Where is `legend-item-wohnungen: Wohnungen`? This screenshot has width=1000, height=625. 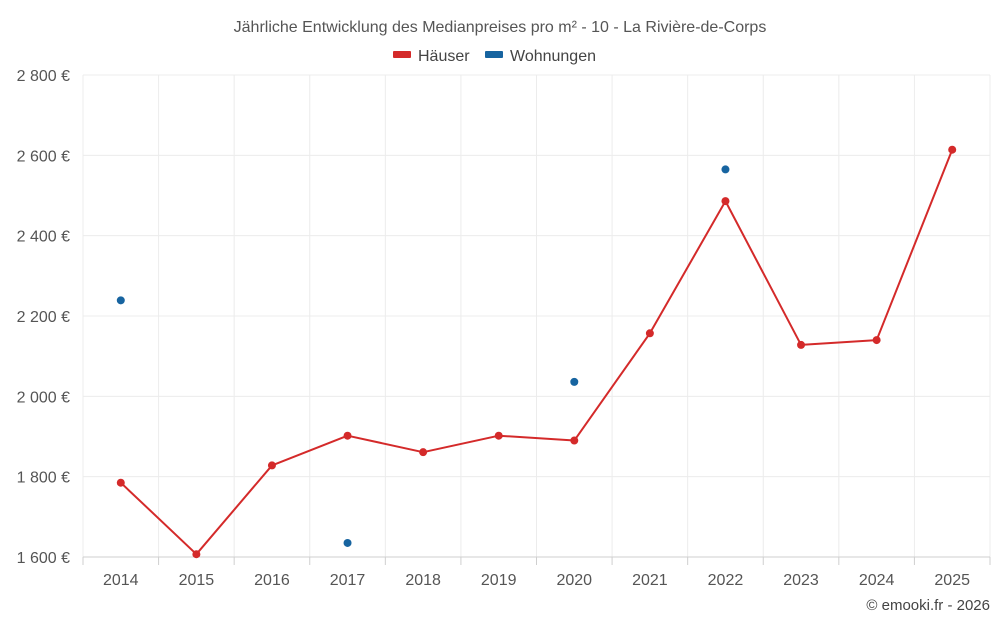 legend-item-wohnungen: Wohnungen is located at coordinates (540, 56).